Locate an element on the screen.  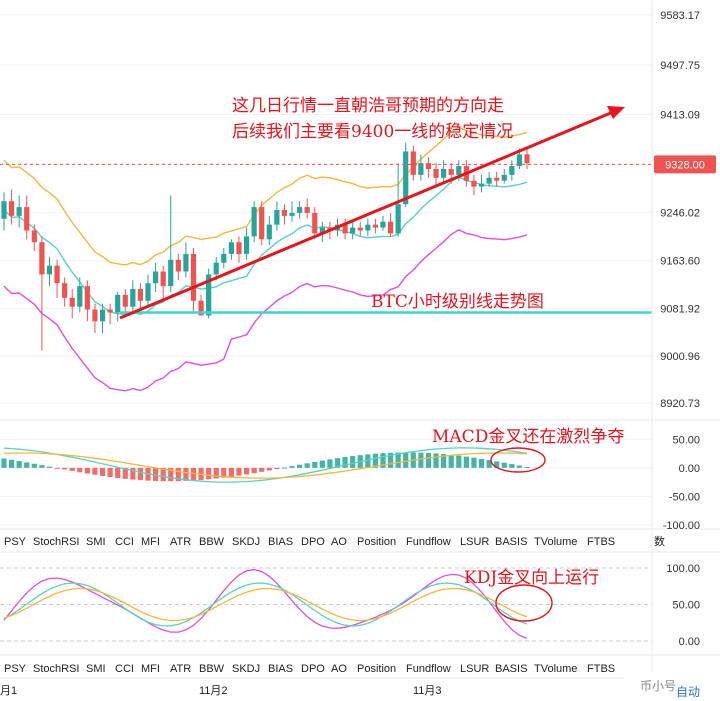
x-label-2: 11月2 is located at coordinates (213, 691).